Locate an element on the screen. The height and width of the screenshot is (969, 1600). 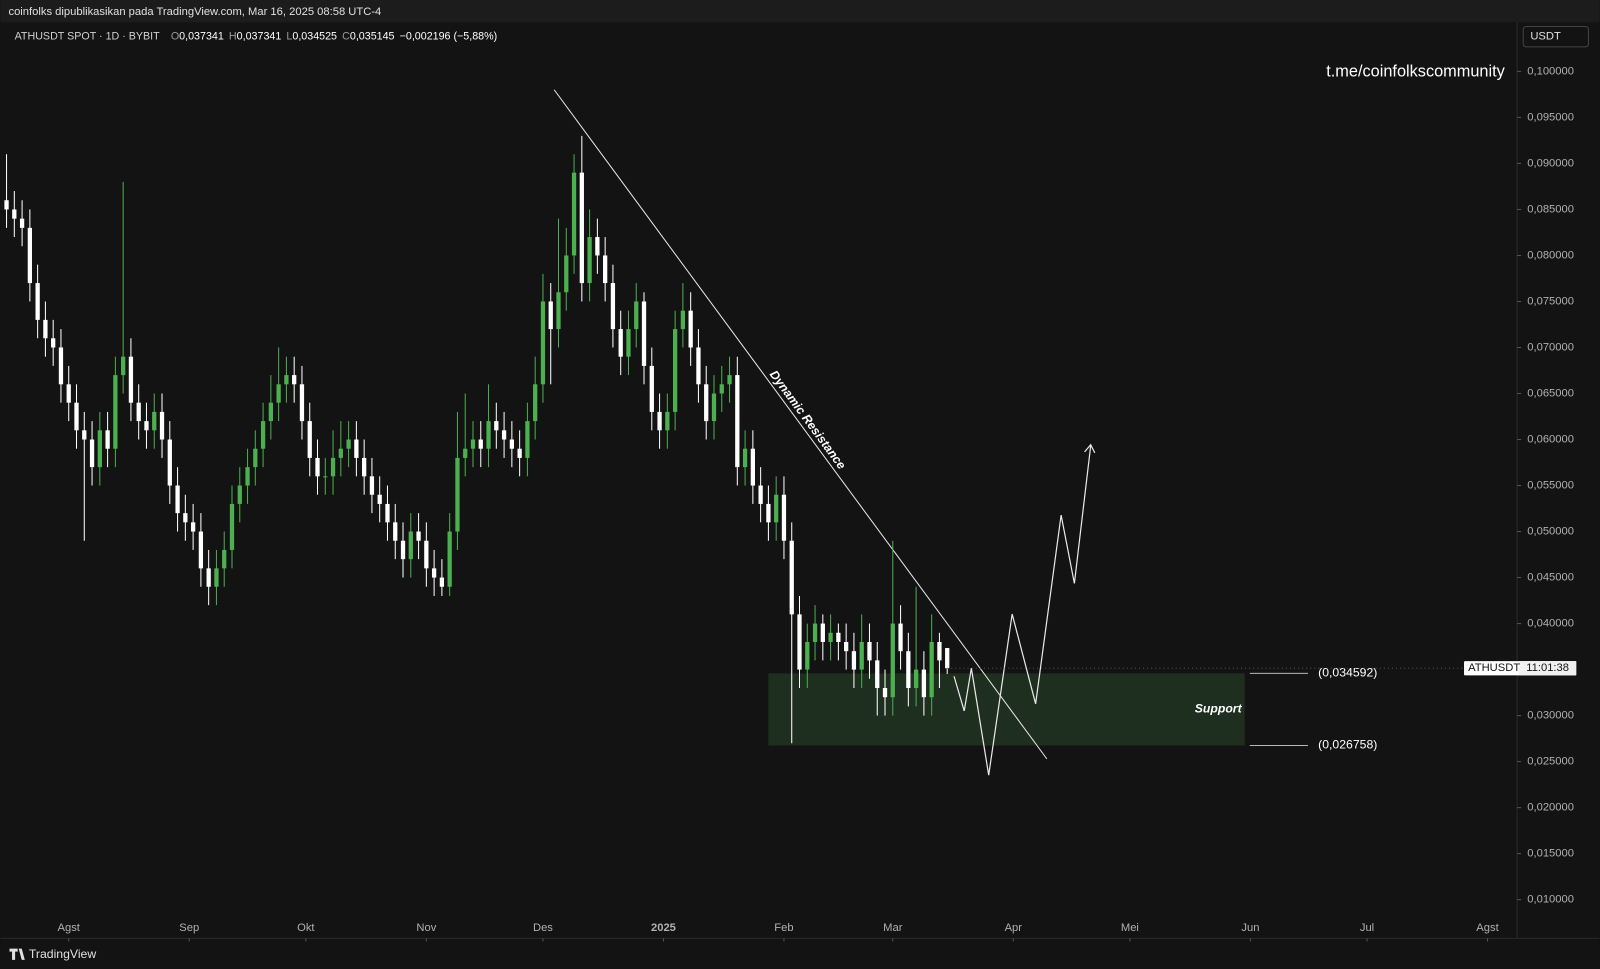
price-tag-divider is located at coordinates (1548, 668).